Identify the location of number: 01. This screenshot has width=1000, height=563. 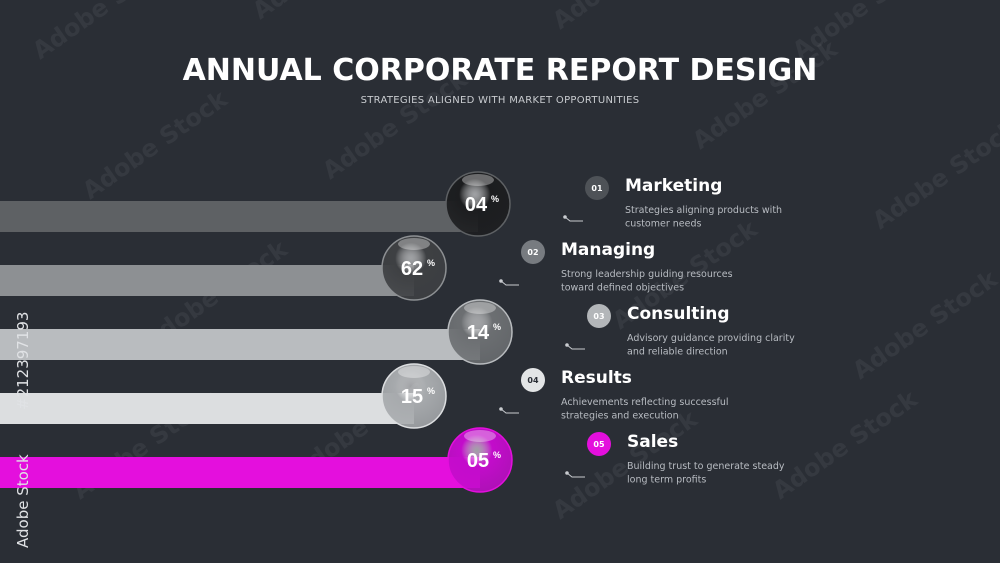
(597, 188).